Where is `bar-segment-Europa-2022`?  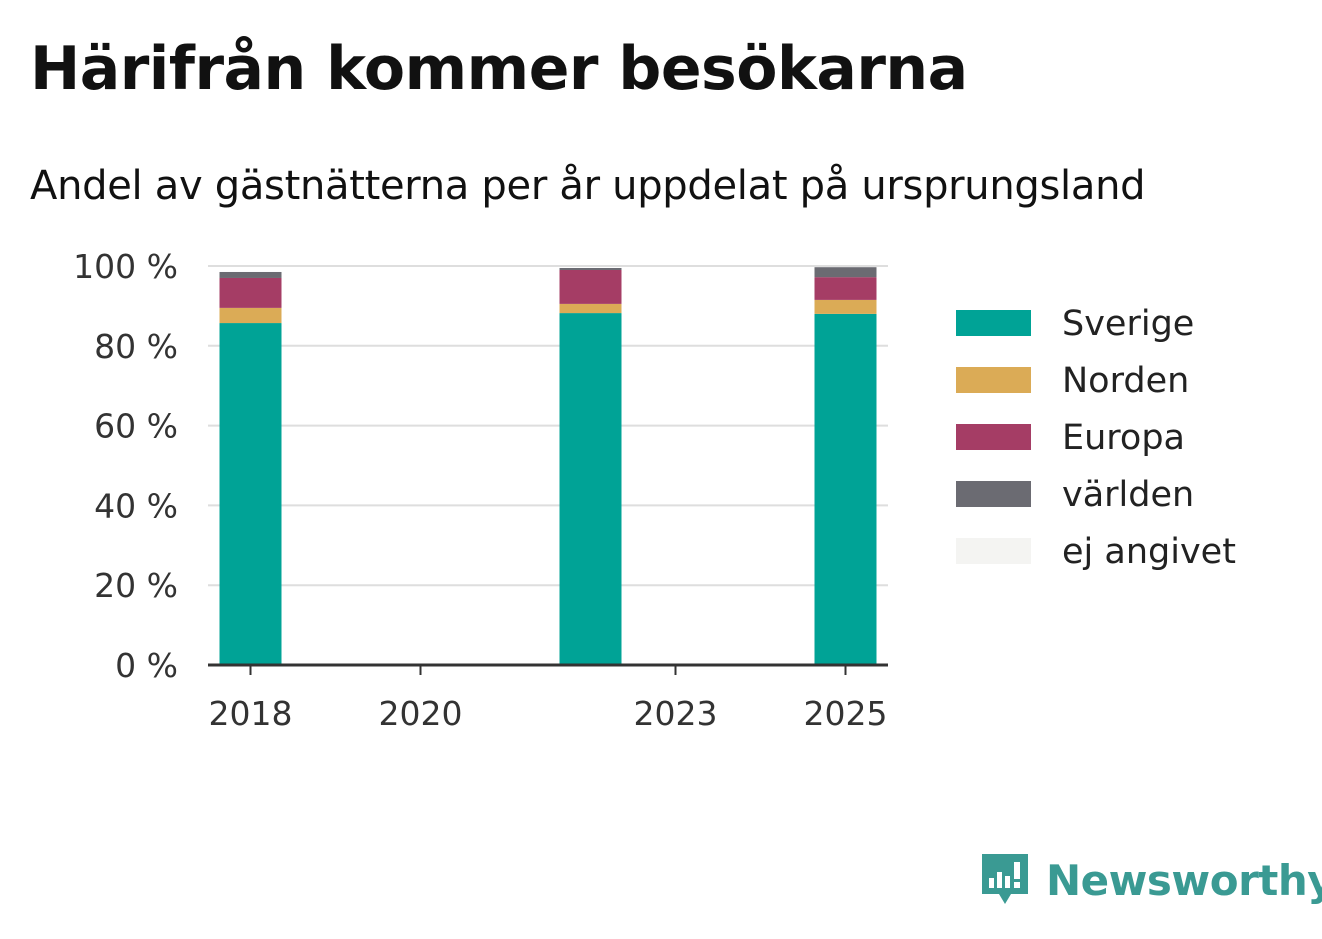 bar-segment-Europa-2022 is located at coordinates (590, 286).